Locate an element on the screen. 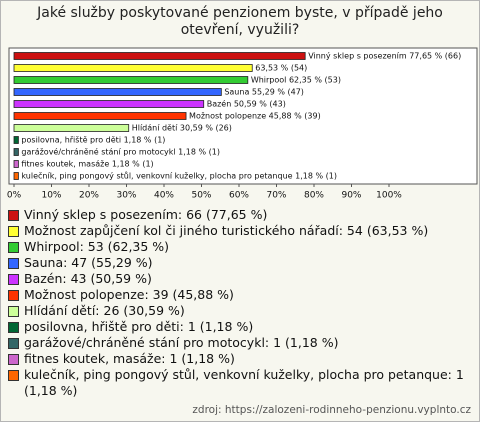  legend-label: posilovna, hřiště pro děti: 1 (1,18 %) is located at coordinates (139, 326).